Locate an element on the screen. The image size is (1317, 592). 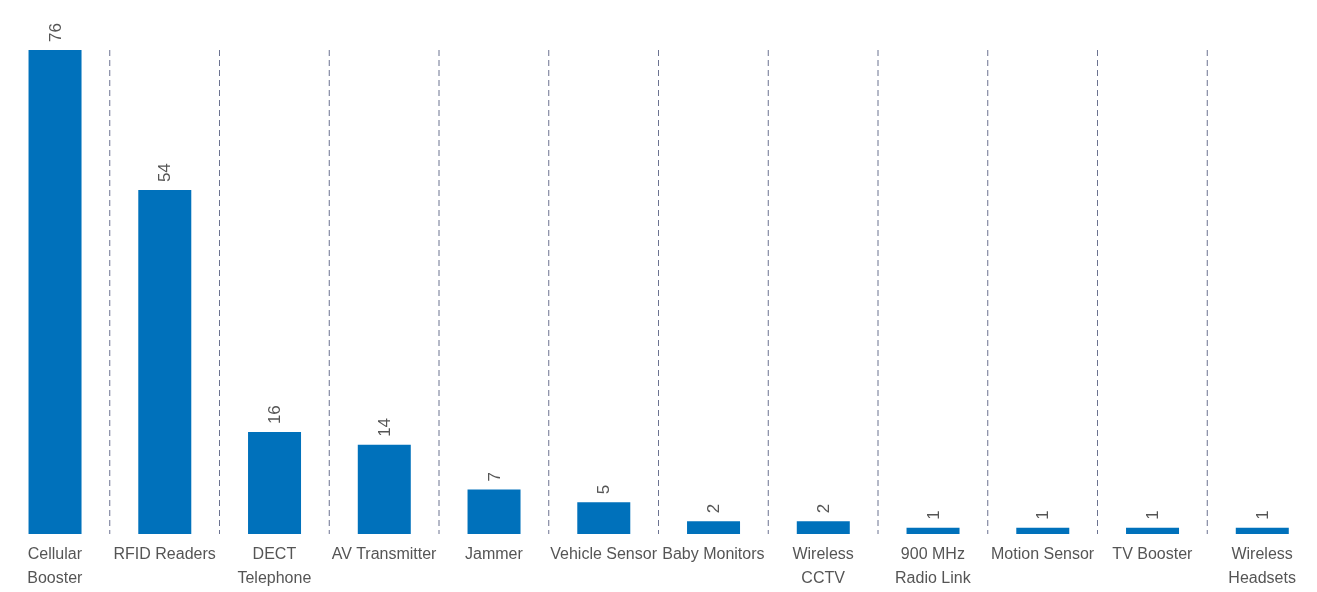
data-label: 16 is located at coordinates (275, 415).